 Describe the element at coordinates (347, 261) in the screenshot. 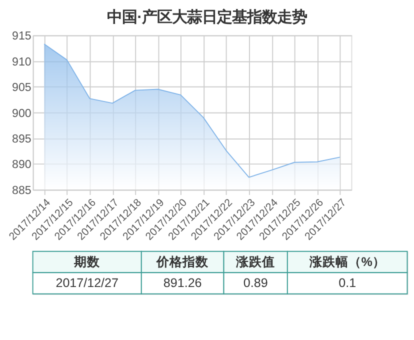

I see `text: 涨跌幅（%）` at that location.